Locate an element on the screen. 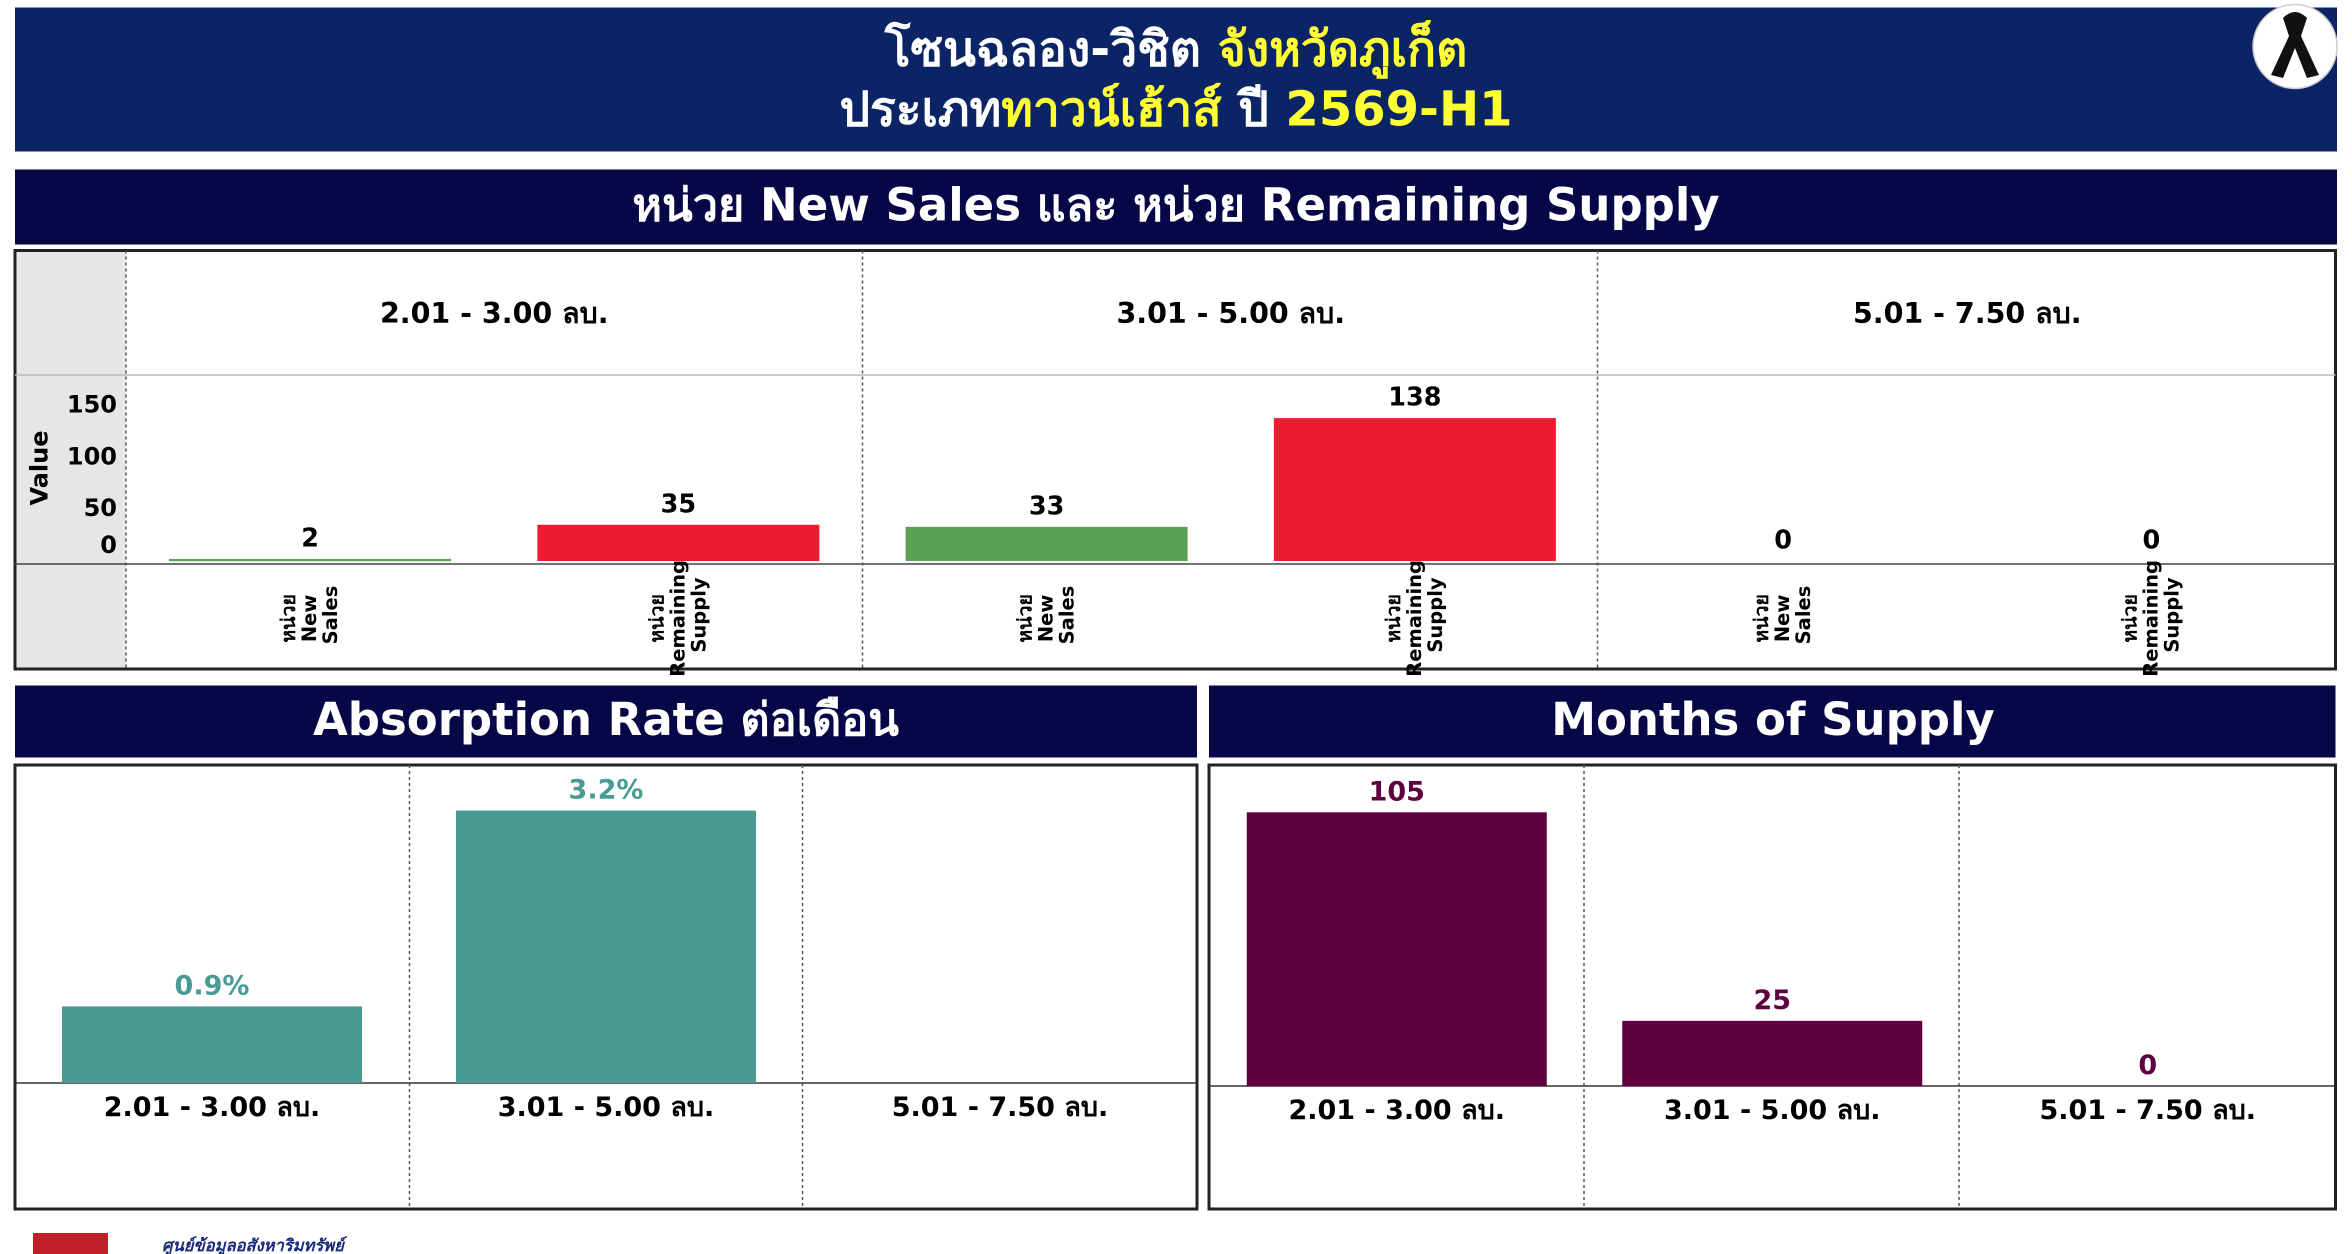 The height and width of the screenshot is (1254, 2352). value-label: 3.2% is located at coordinates (606, 790).